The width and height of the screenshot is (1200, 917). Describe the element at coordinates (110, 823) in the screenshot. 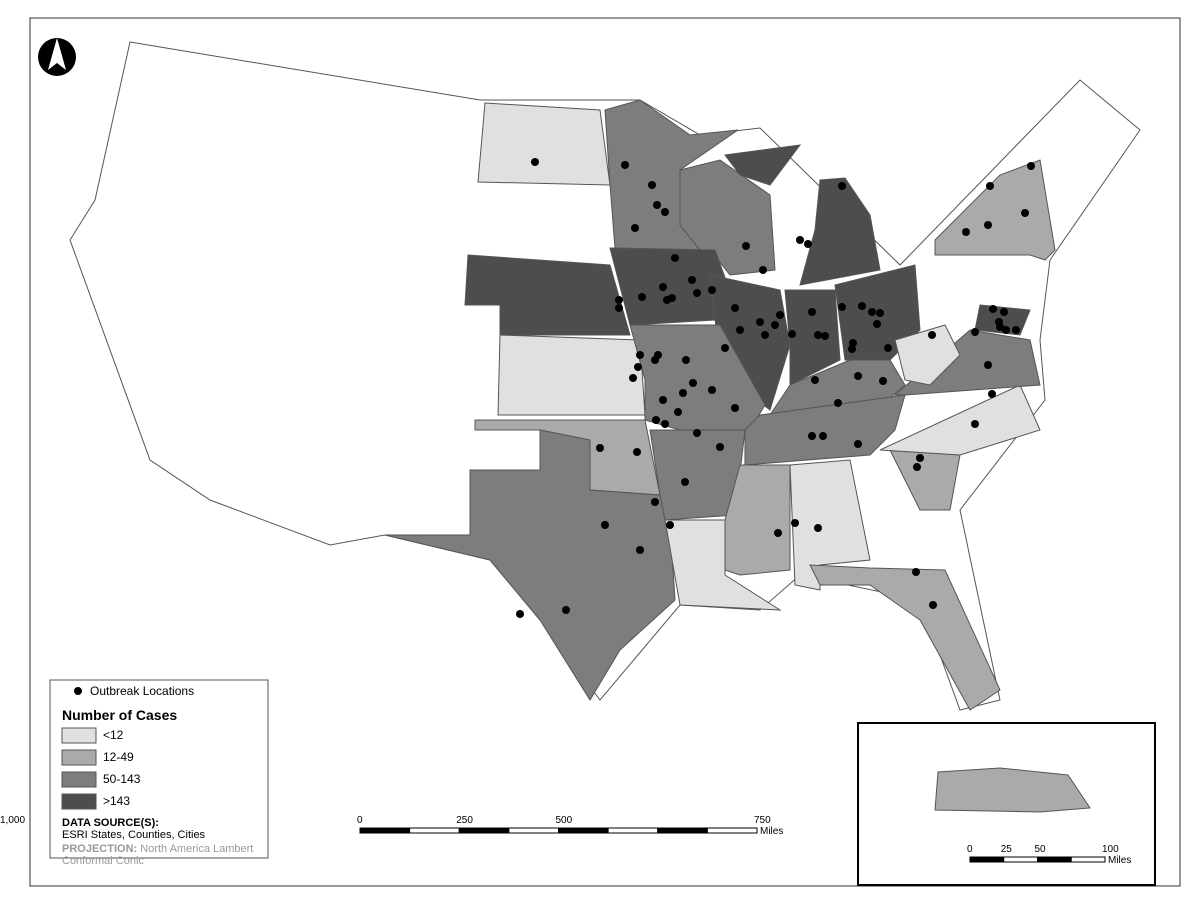

I see `source-heading: DATA SOURCE(S):` at that location.